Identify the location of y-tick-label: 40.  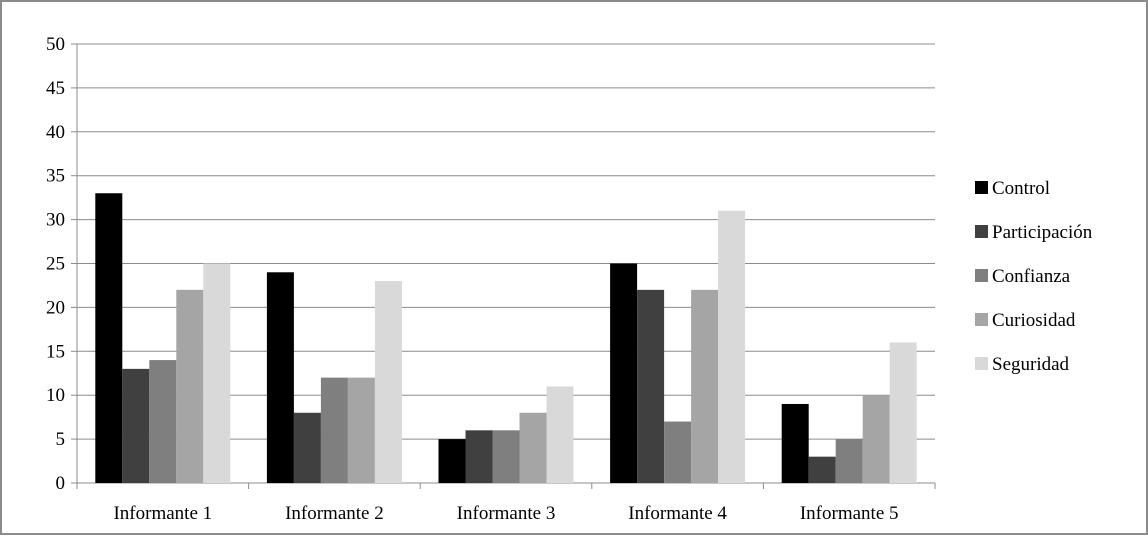
(55, 132).